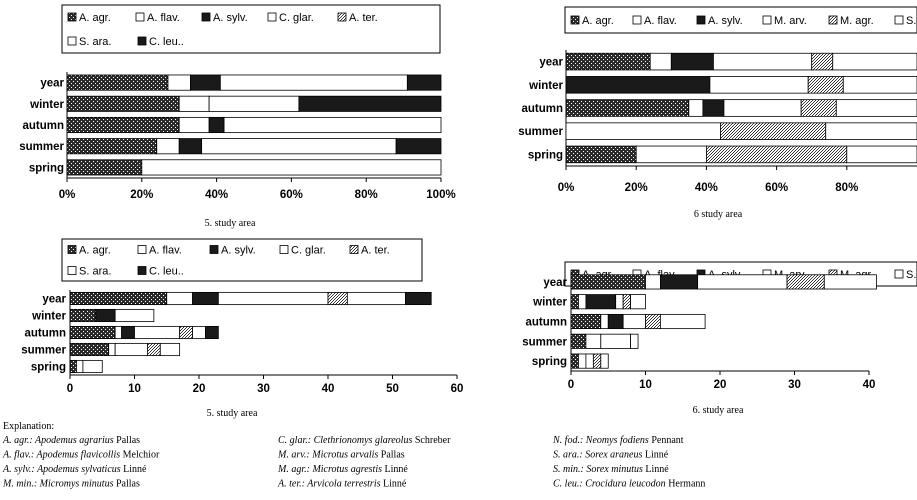 This screenshot has width=917, height=500. What do you see at coordinates (291, 195) in the screenshot?
I see `x-tick-label: 60%` at bounding box center [291, 195].